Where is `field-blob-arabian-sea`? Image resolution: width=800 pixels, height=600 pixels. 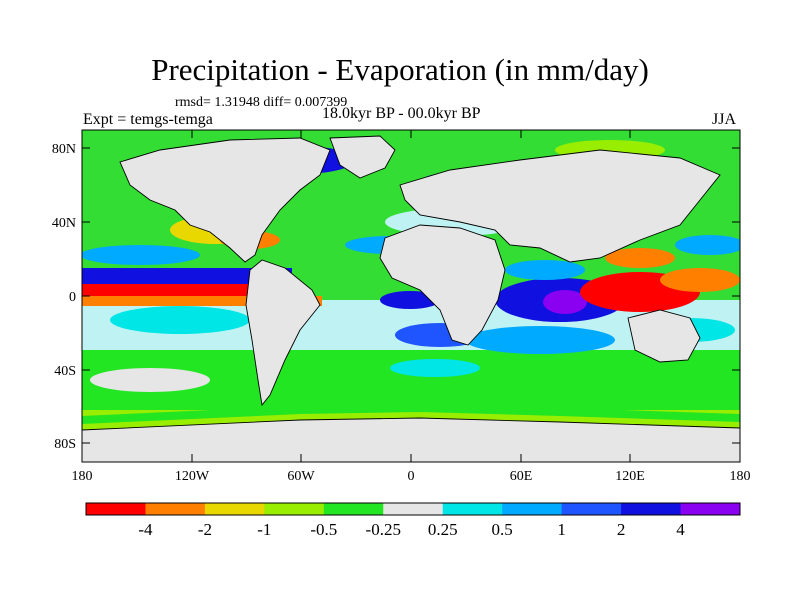 field-blob-arabian-sea is located at coordinates (545, 270).